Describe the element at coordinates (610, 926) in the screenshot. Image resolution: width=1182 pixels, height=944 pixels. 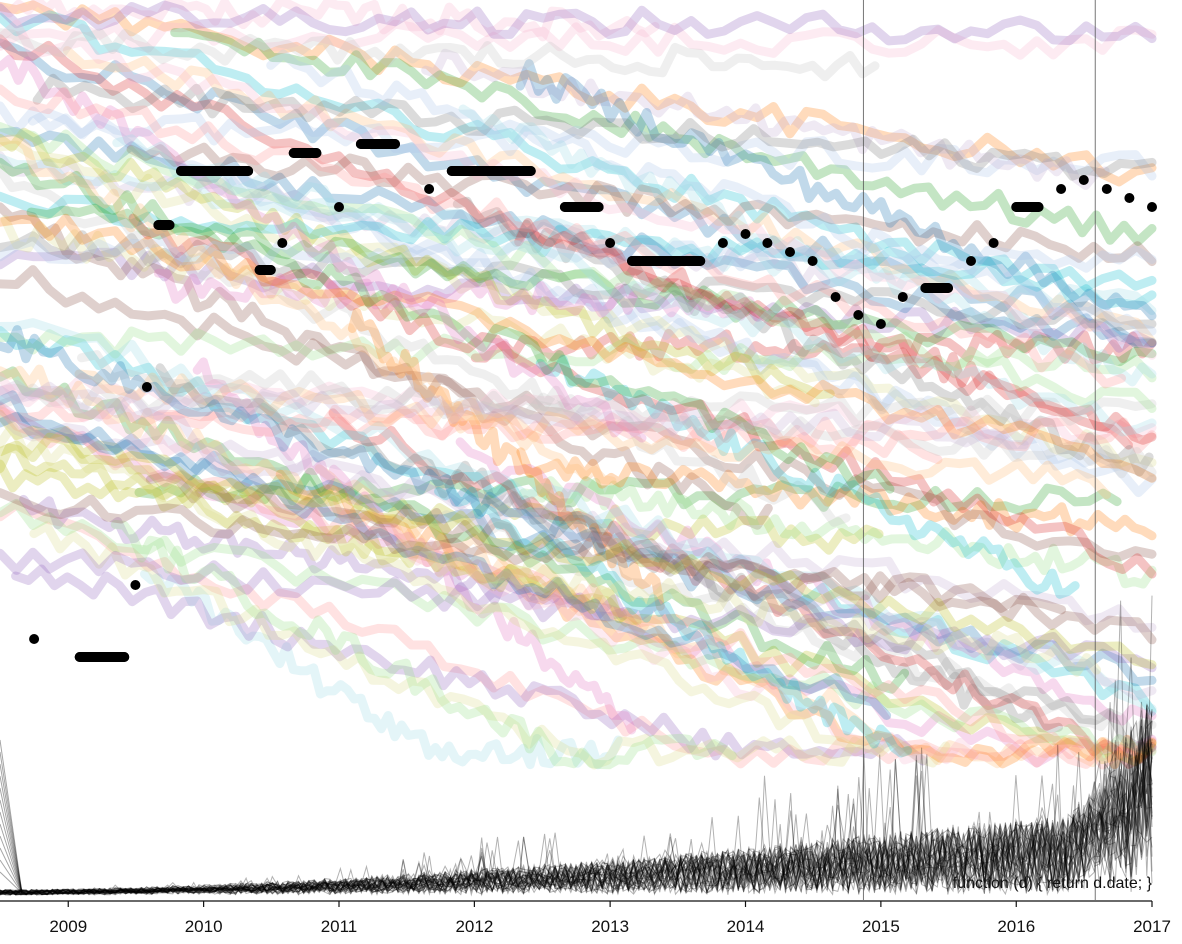
I see `x-tick-label: 2013` at that location.